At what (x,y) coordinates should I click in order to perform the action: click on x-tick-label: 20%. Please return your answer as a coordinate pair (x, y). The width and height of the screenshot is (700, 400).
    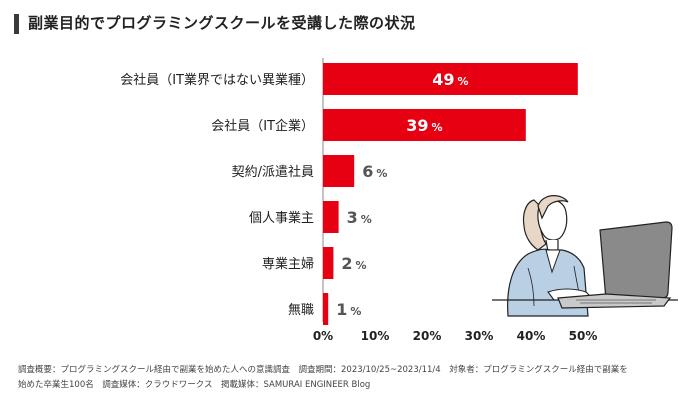
    Looking at the image, I should click on (427, 336).